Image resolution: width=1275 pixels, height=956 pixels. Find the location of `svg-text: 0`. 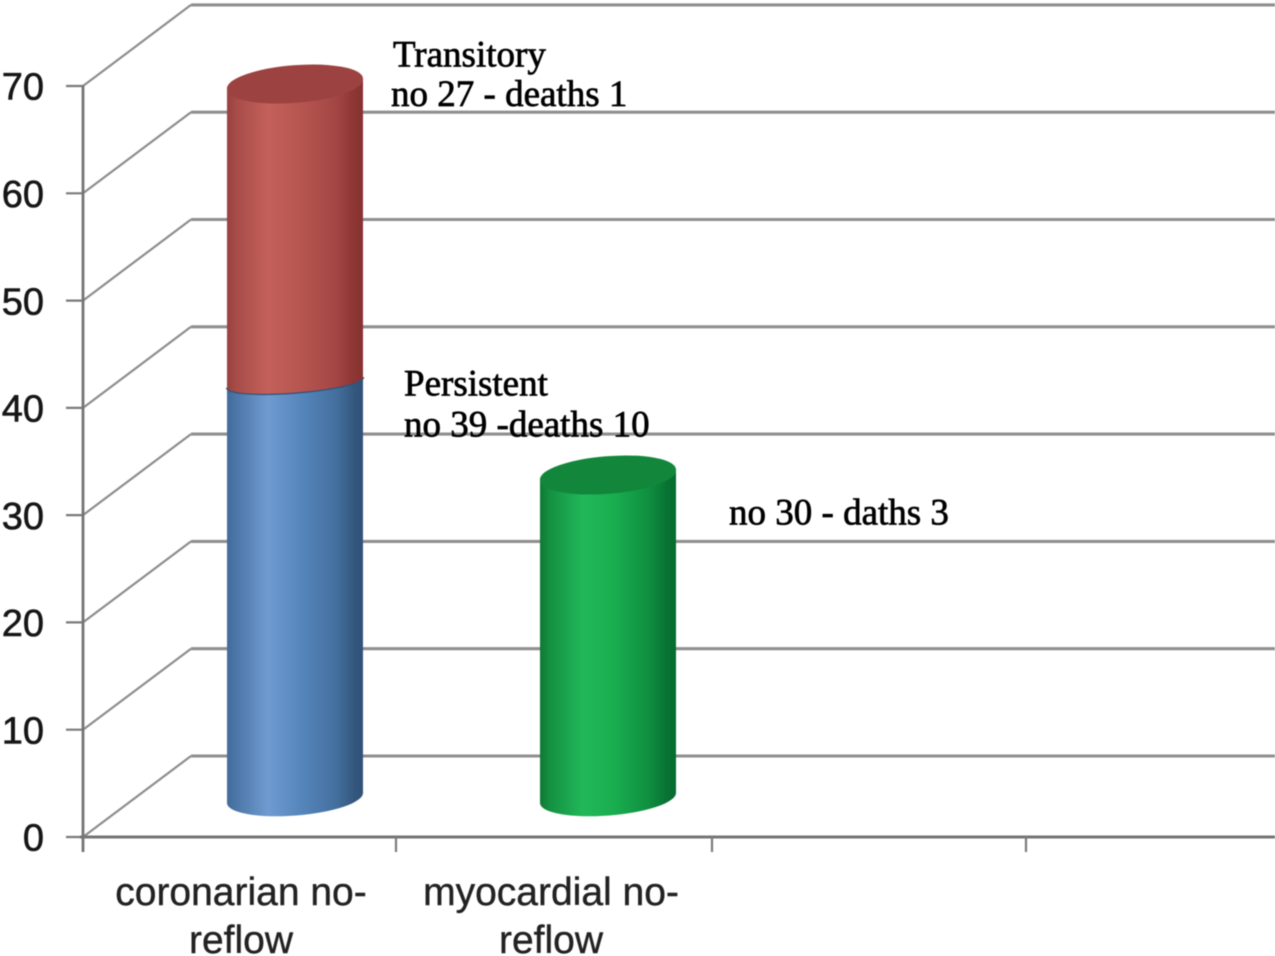

svg-text: 0 is located at coordinates (33, 839).